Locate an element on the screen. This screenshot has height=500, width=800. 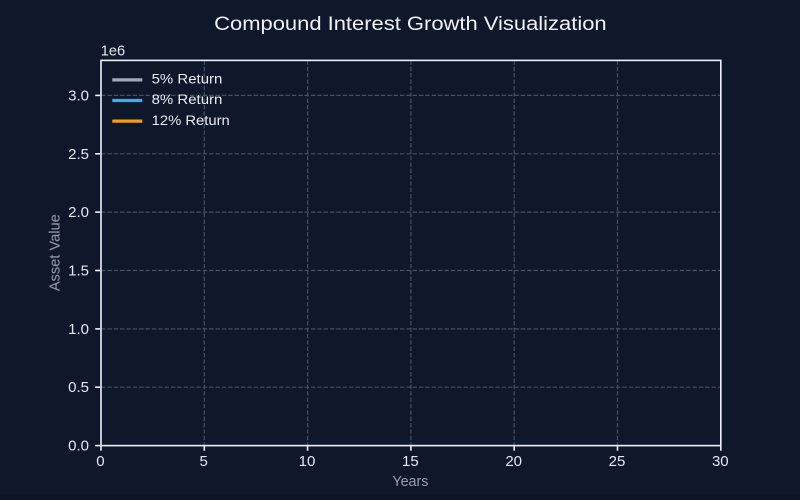
svg-text: 5 is located at coordinates (204, 461).